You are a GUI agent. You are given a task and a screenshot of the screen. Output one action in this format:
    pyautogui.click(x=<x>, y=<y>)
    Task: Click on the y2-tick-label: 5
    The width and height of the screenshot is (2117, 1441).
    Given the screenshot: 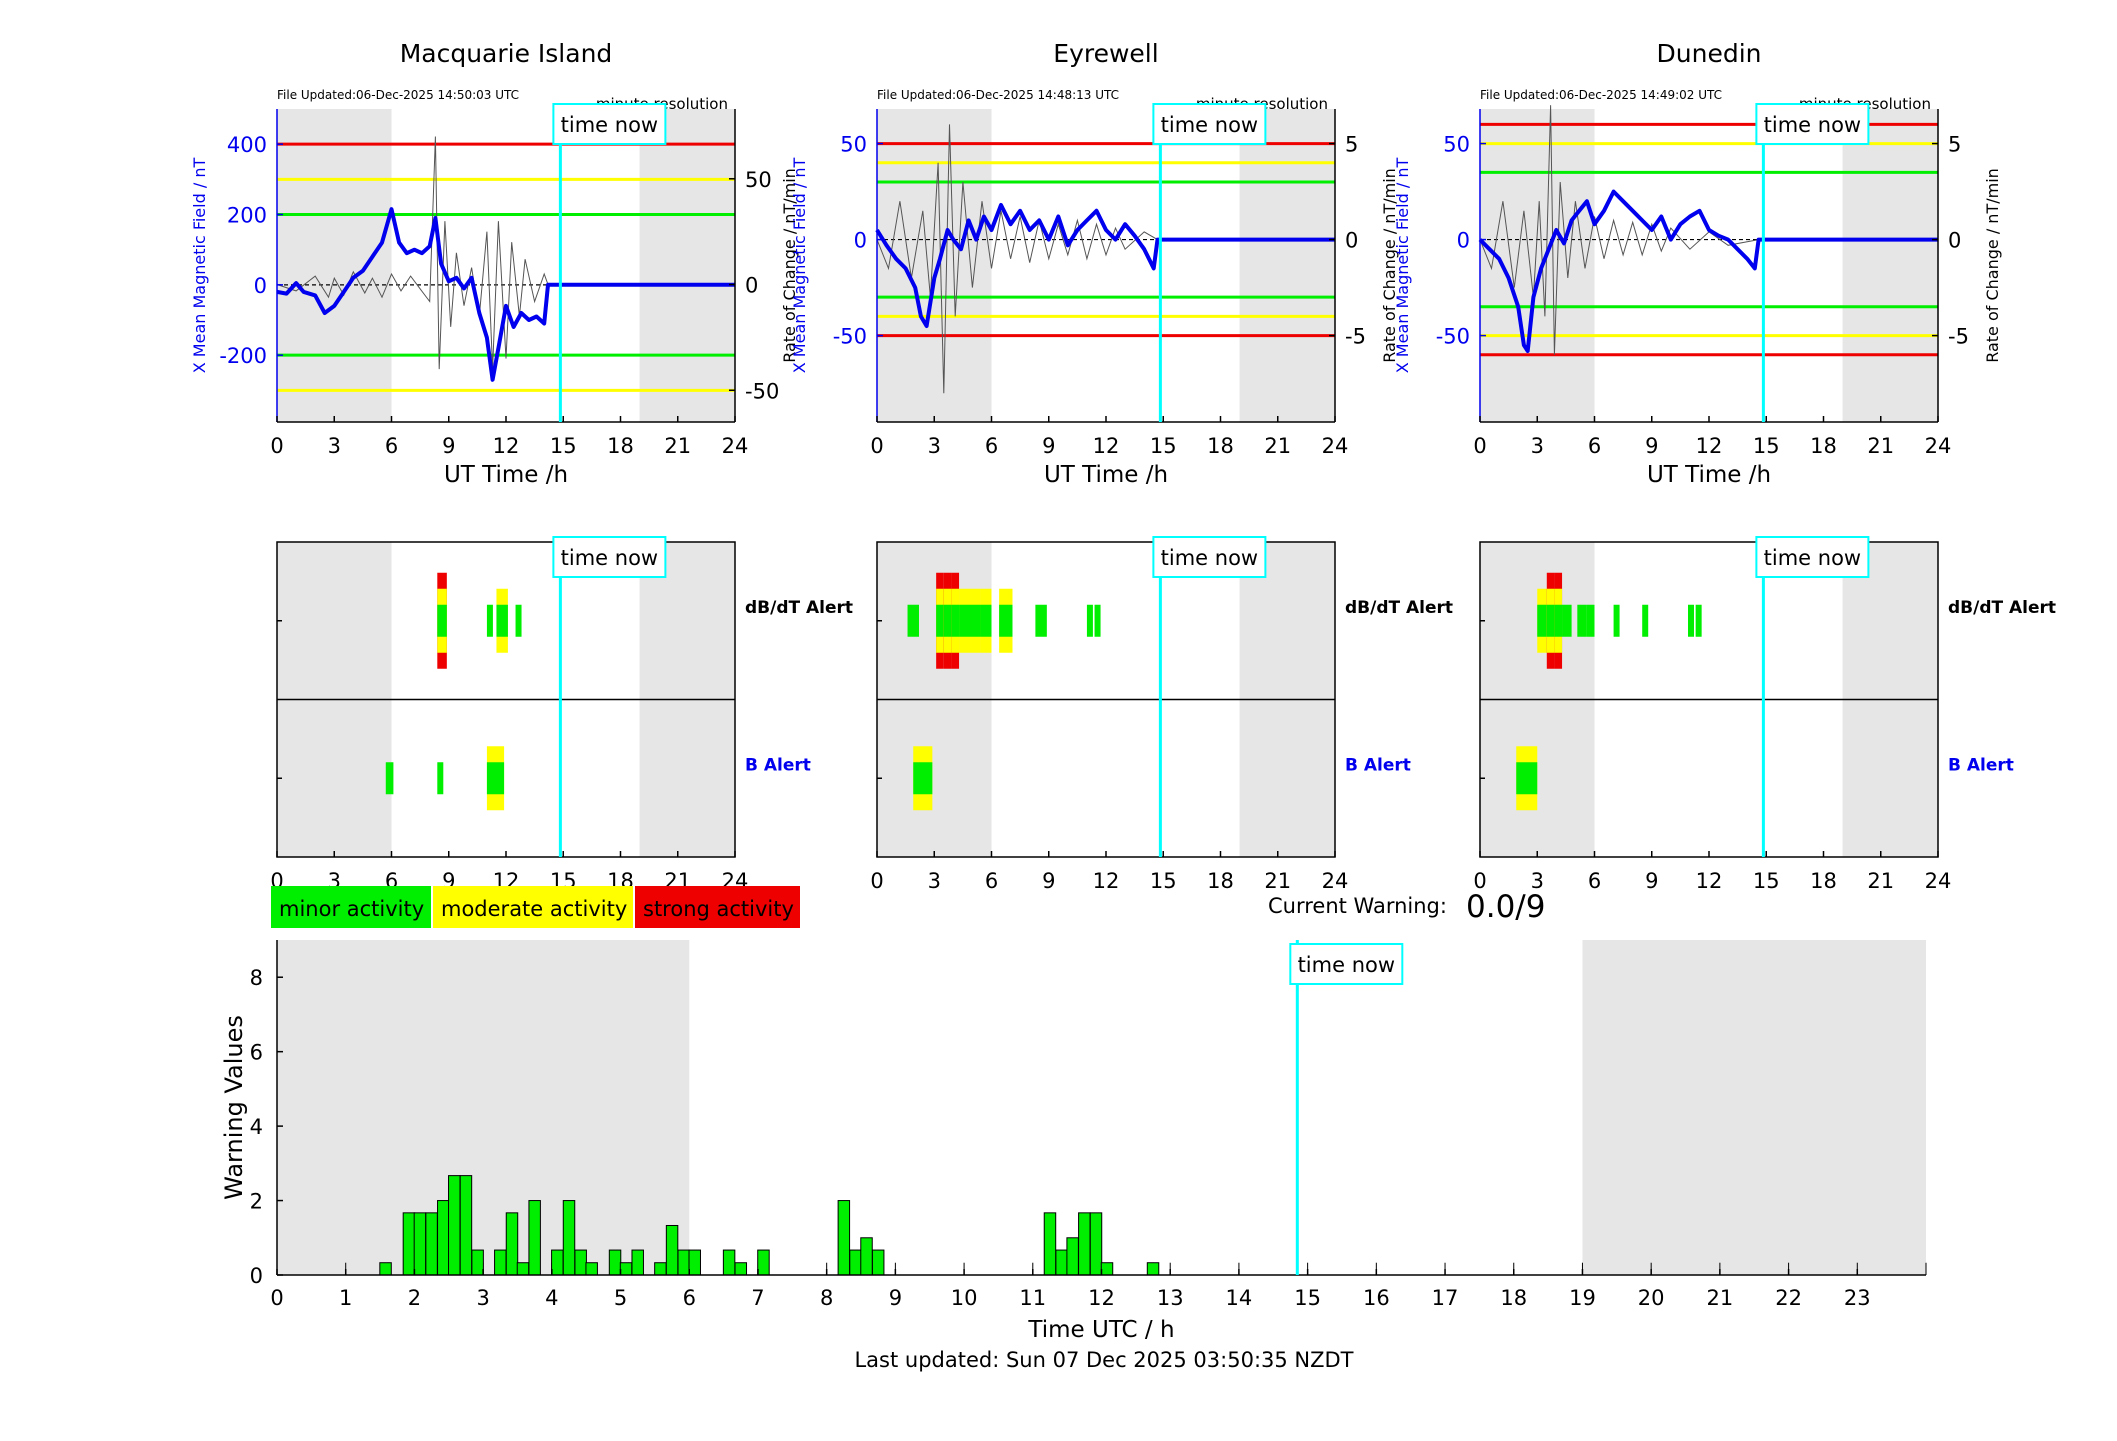 What is the action you would take?
    pyautogui.click(x=1351, y=145)
    